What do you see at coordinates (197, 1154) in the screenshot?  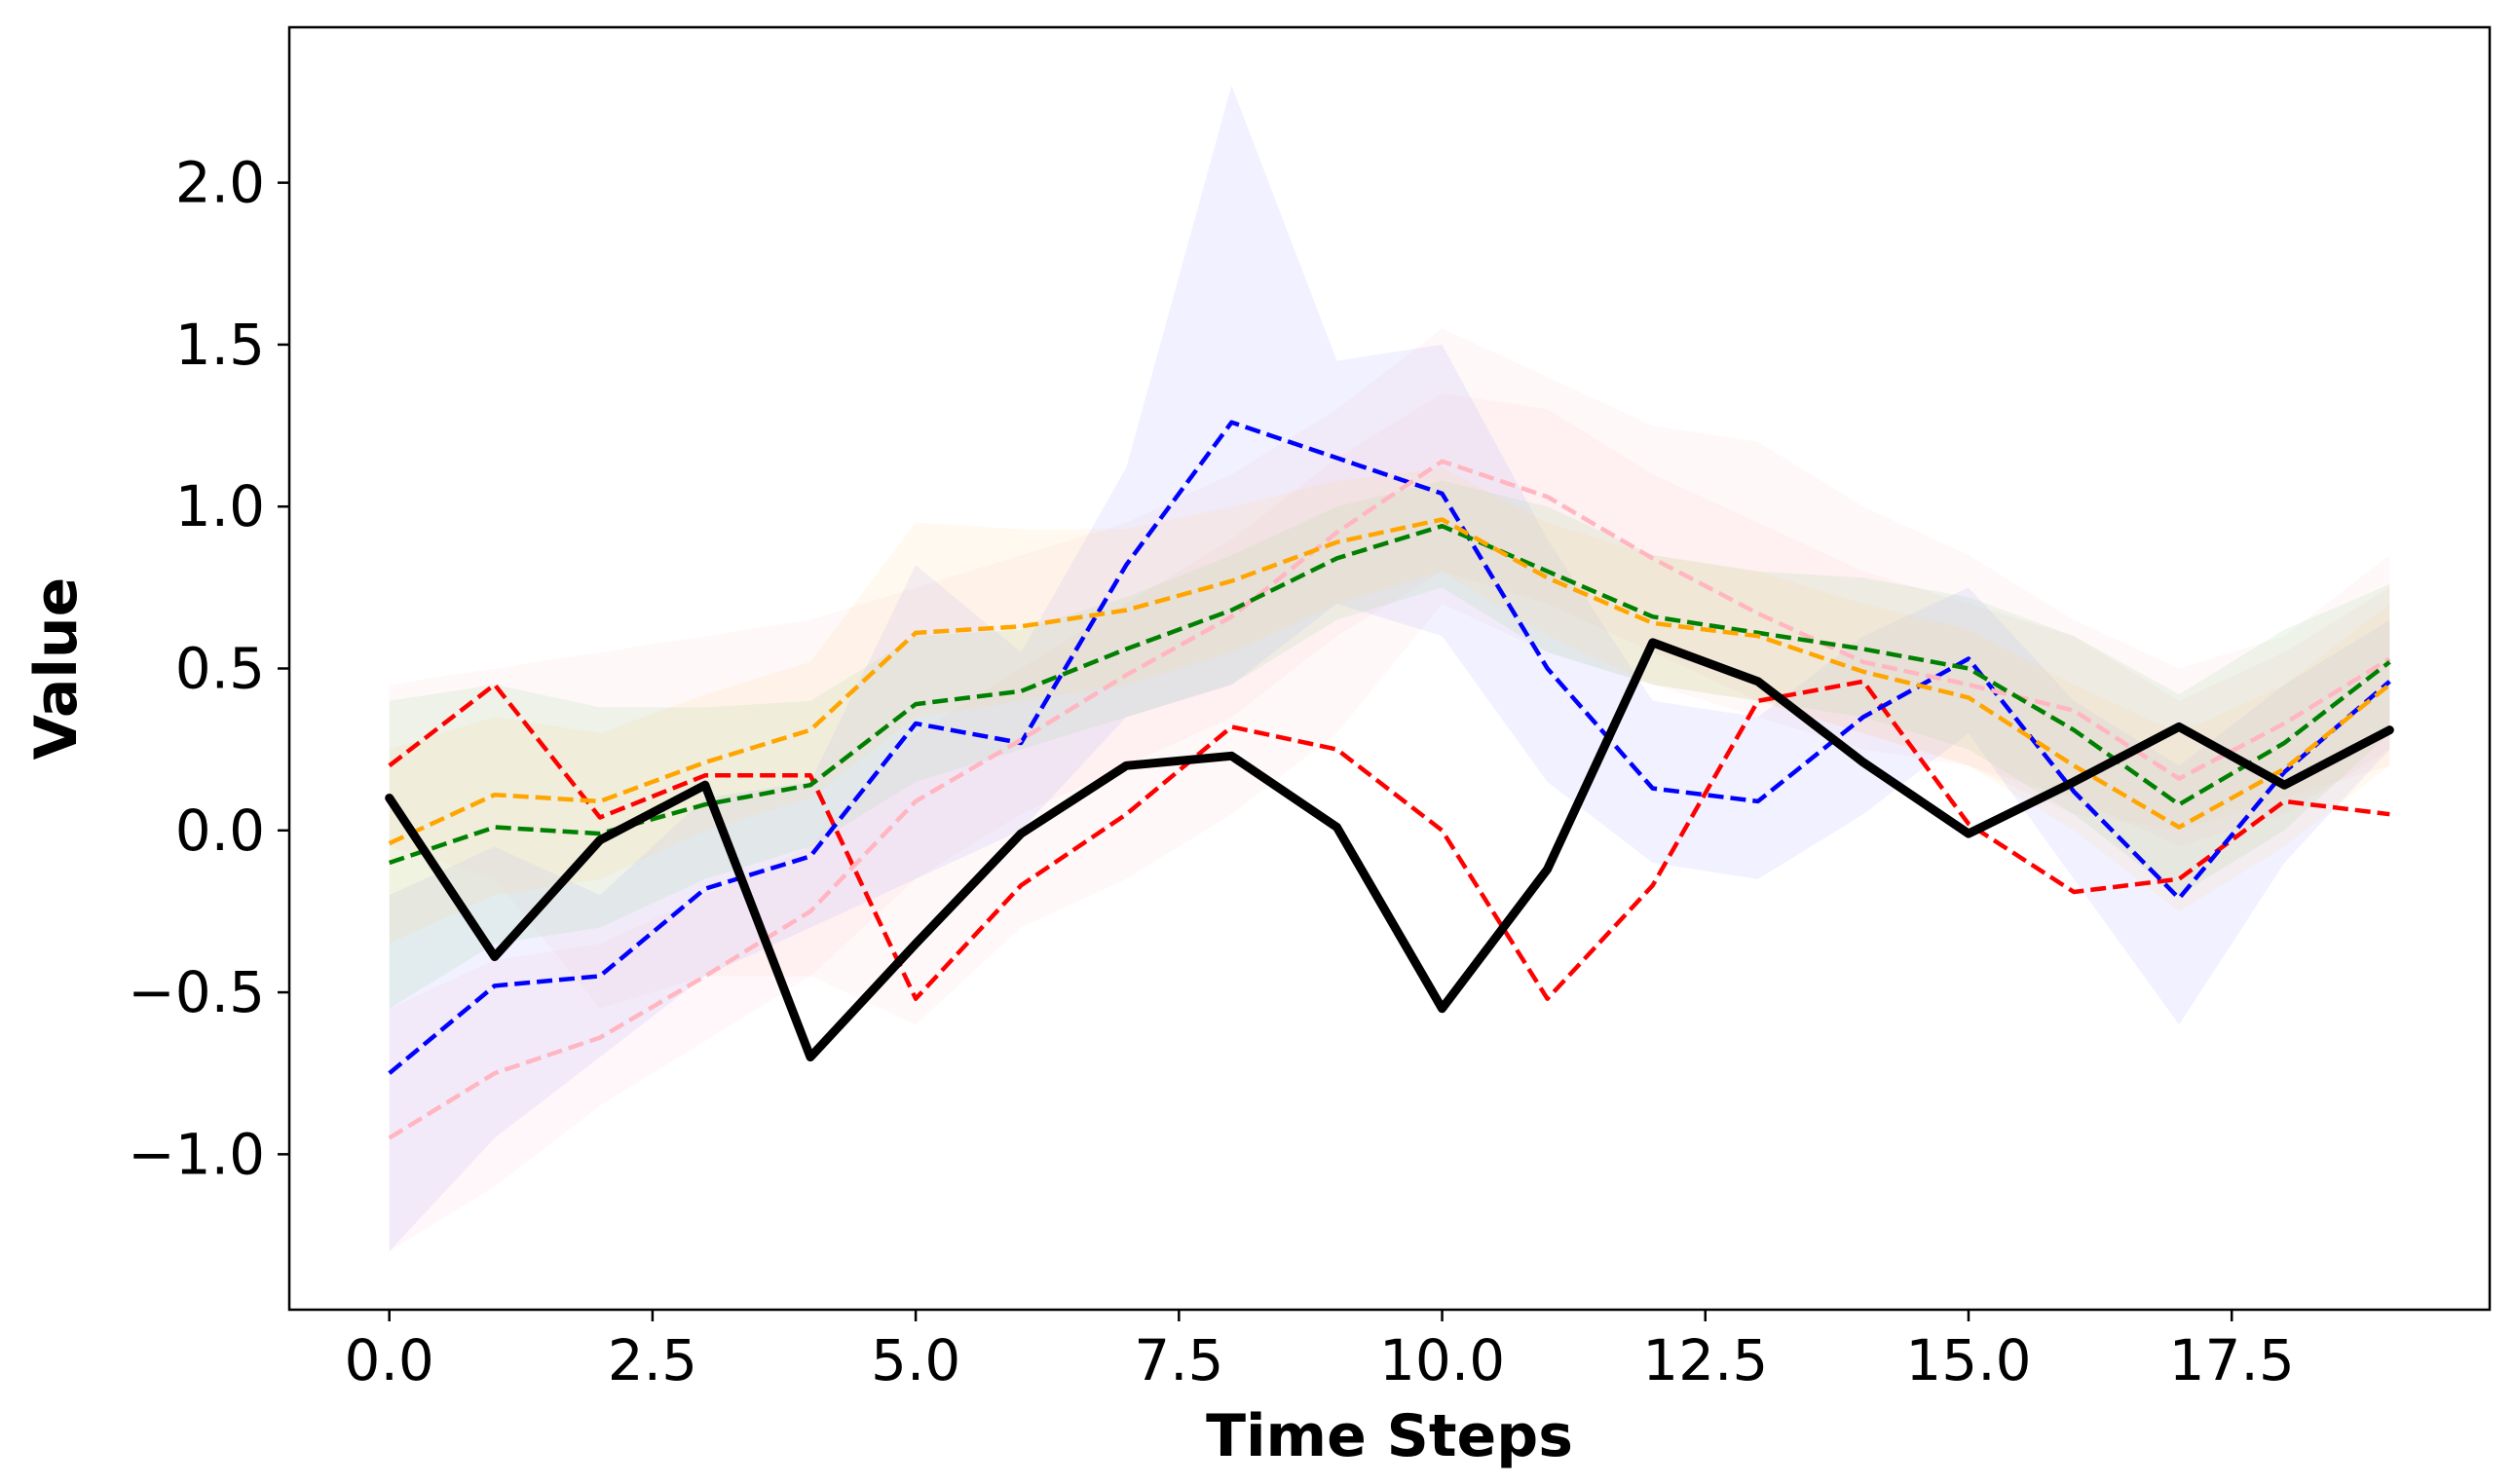 I see `y-tick-label: −1.0` at bounding box center [197, 1154].